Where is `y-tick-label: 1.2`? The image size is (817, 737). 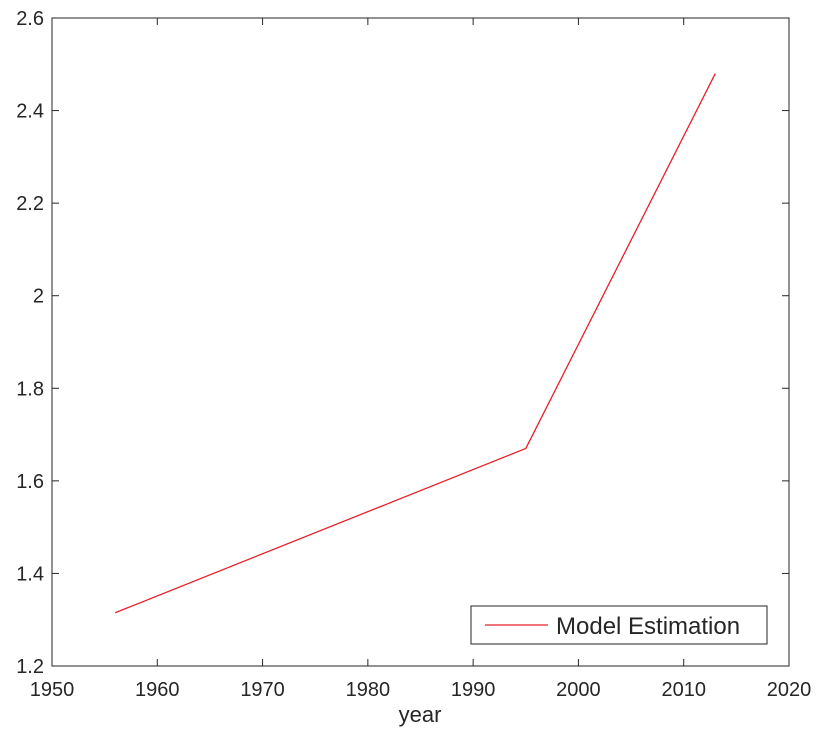 y-tick-label: 1.2 is located at coordinates (30, 667).